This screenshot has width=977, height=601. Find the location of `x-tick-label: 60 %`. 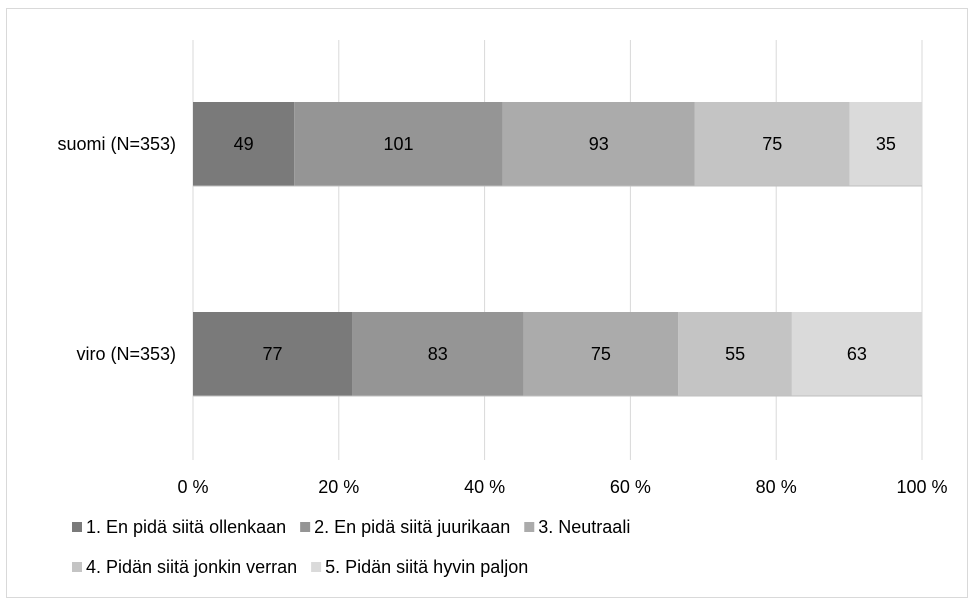

x-tick-label: 60 % is located at coordinates (630, 487).